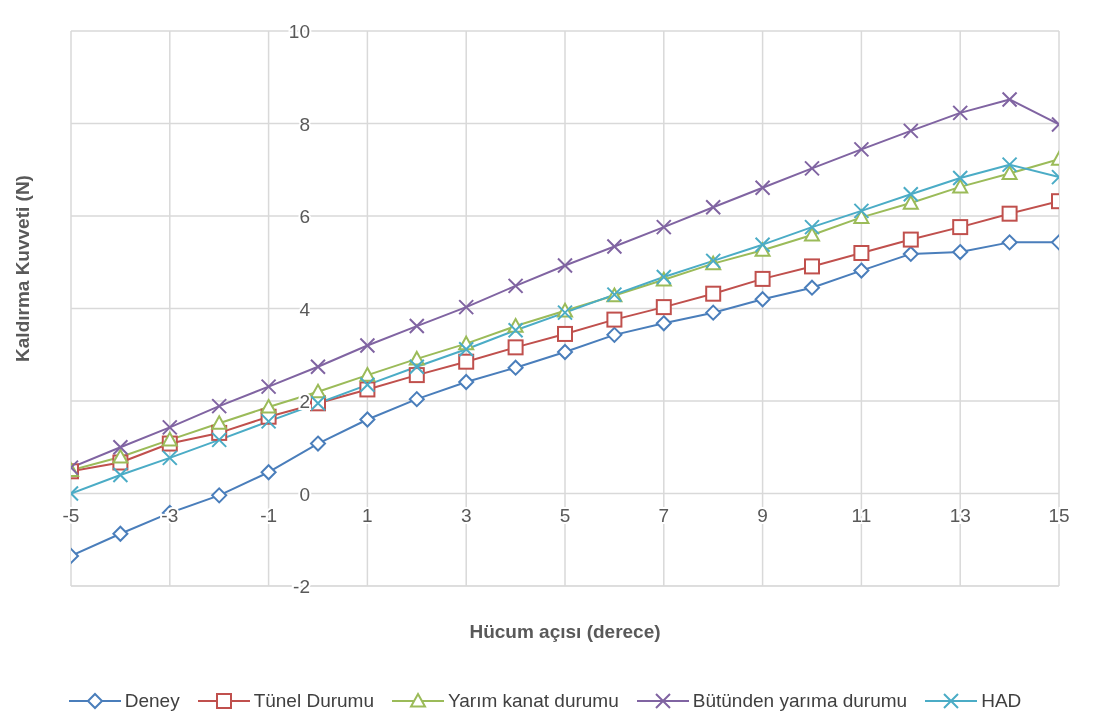 The height and width of the screenshot is (720, 1098). What do you see at coordinates (367, 515) in the screenshot?
I see `x-tick-label: 1` at bounding box center [367, 515].